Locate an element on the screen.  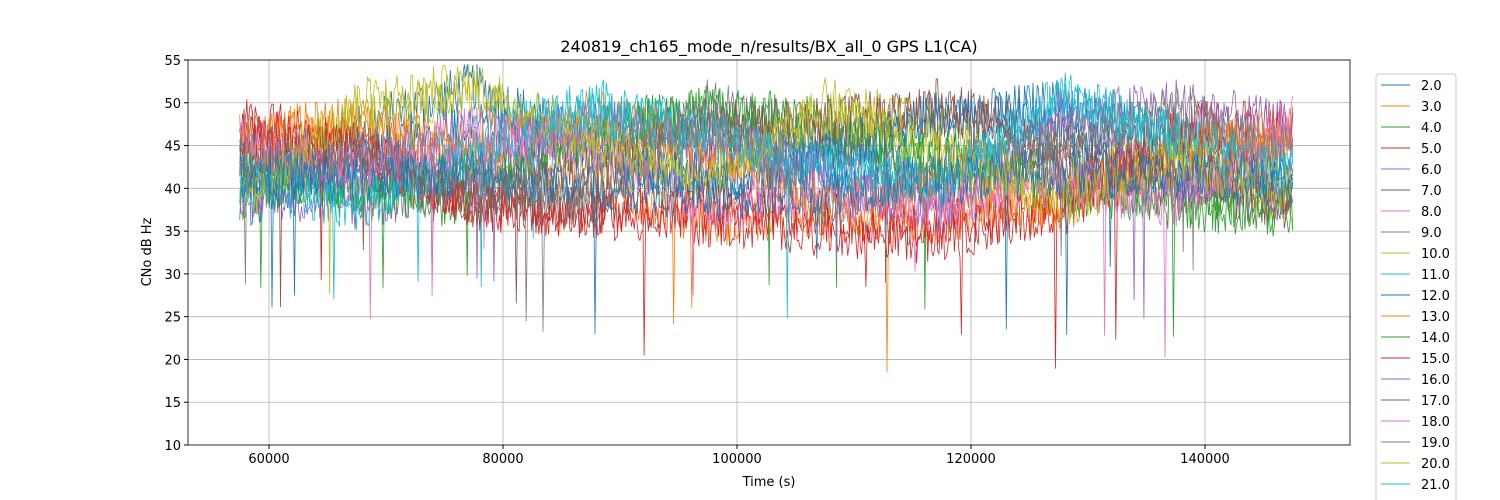
x-axis-label: Time (s) is located at coordinates (769, 482).